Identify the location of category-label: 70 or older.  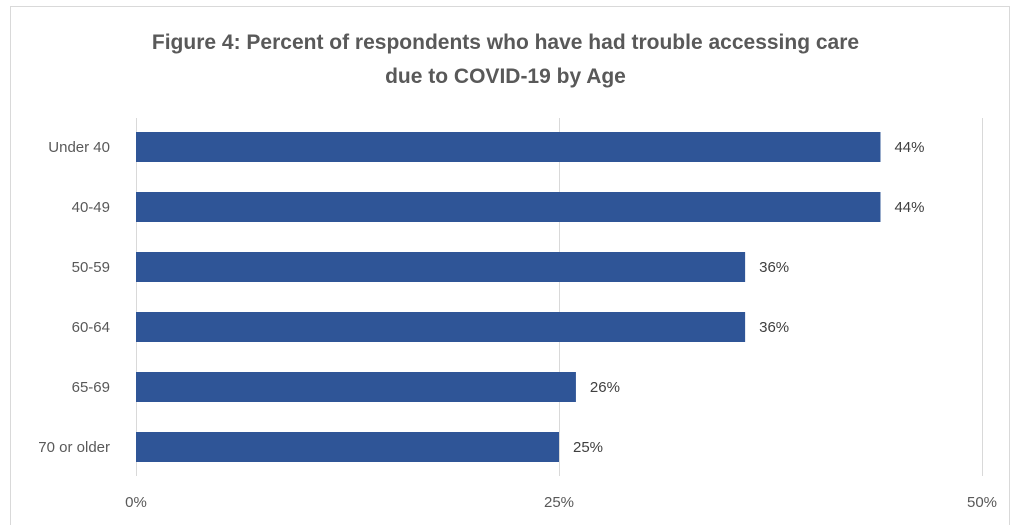
(74, 447).